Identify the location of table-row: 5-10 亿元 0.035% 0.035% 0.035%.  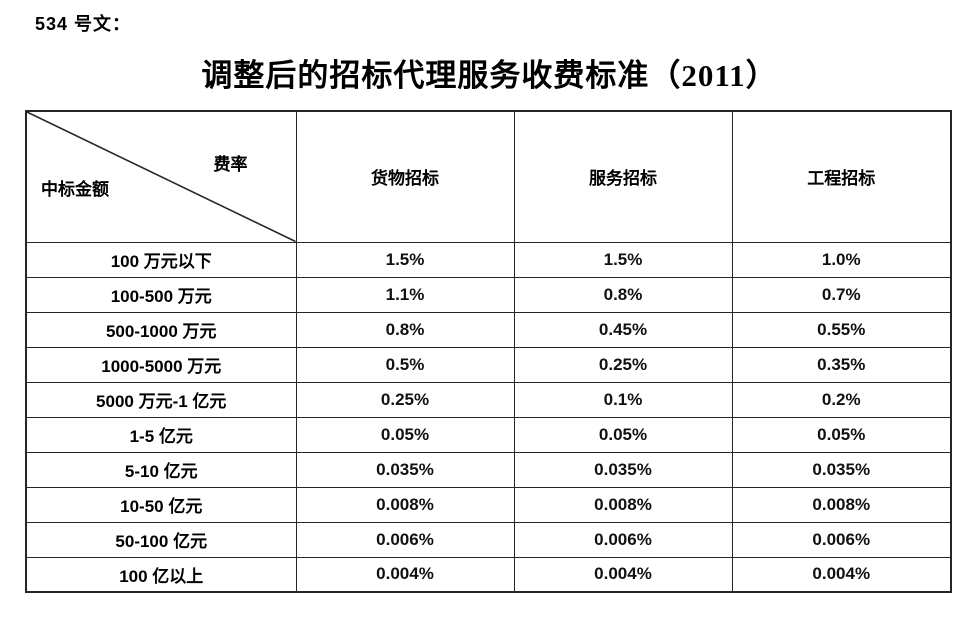
(488, 469).